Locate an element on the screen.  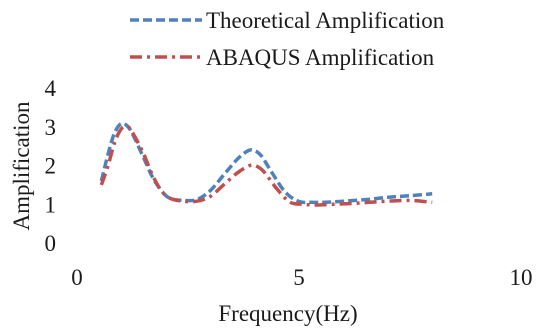
x-axis-title: Frequency(Hz) is located at coordinates (287, 313).